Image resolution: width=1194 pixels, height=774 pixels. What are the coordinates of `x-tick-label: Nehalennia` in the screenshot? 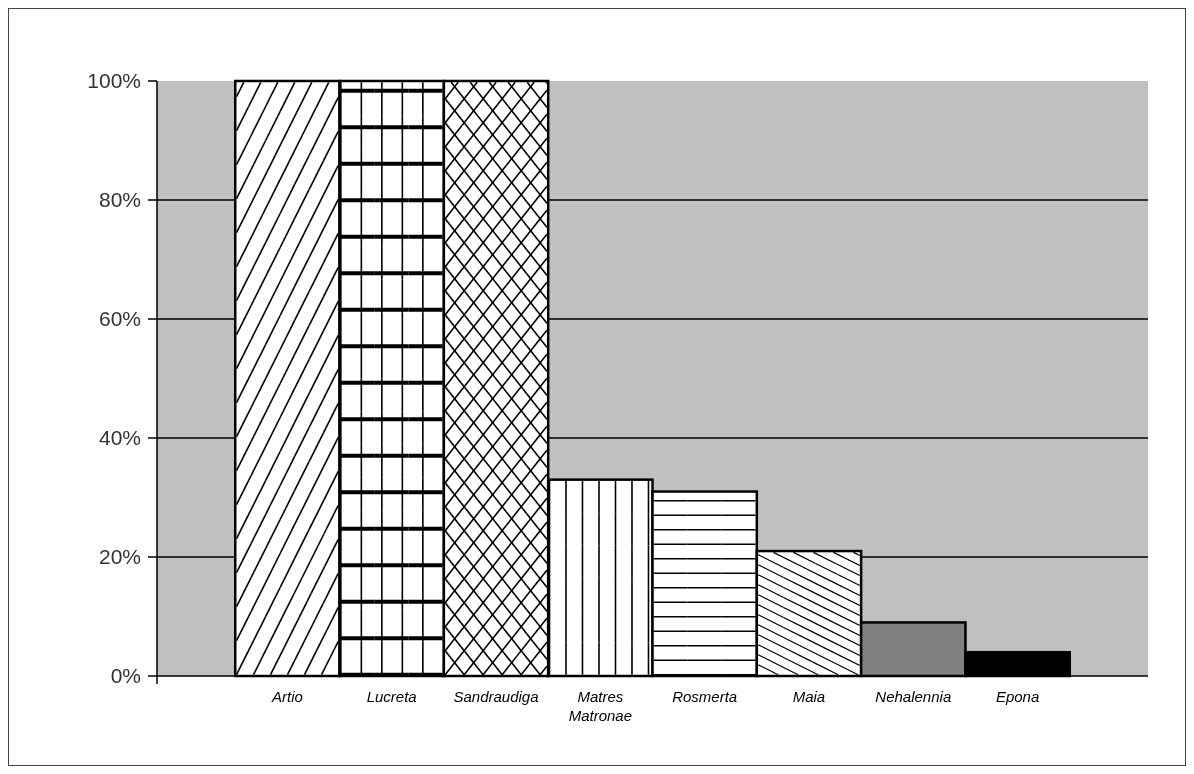 It's located at (913, 696).